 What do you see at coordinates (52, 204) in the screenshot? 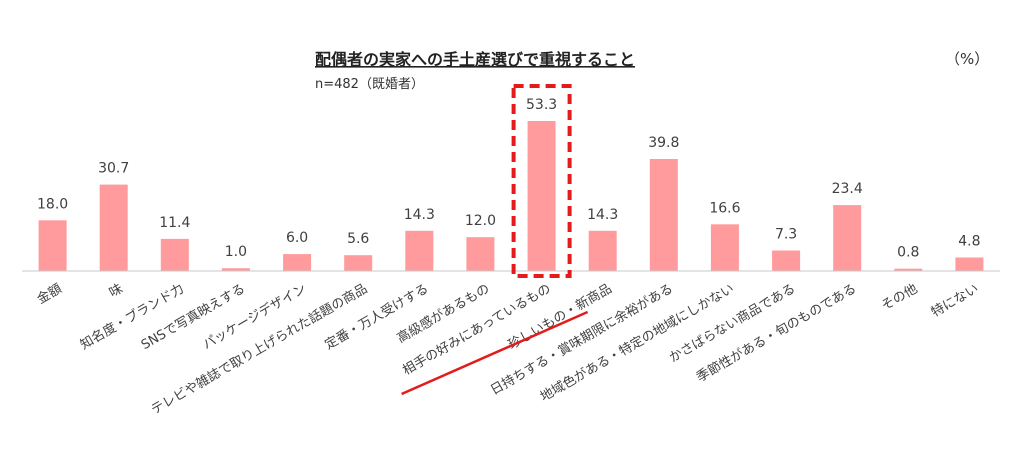
I see `value-label-0: 18.0` at bounding box center [52, 204].